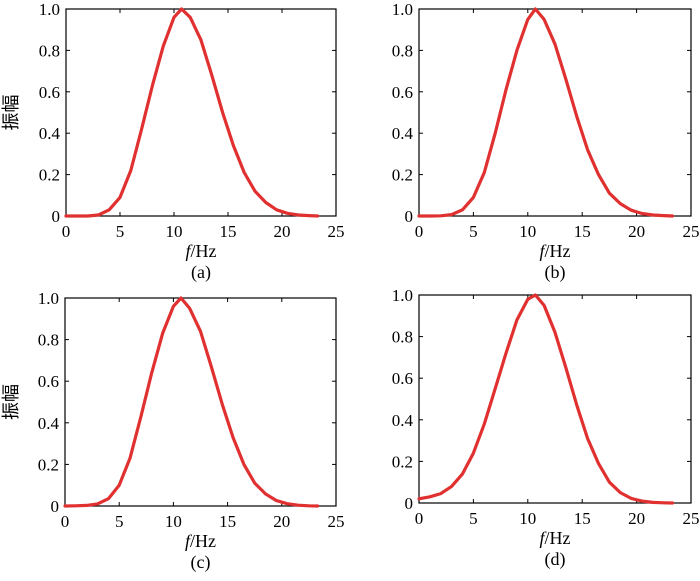 Image resolution: width=700 pixels, height=581 pixels. I want to click on panel-label: (a), so click(201, 272).